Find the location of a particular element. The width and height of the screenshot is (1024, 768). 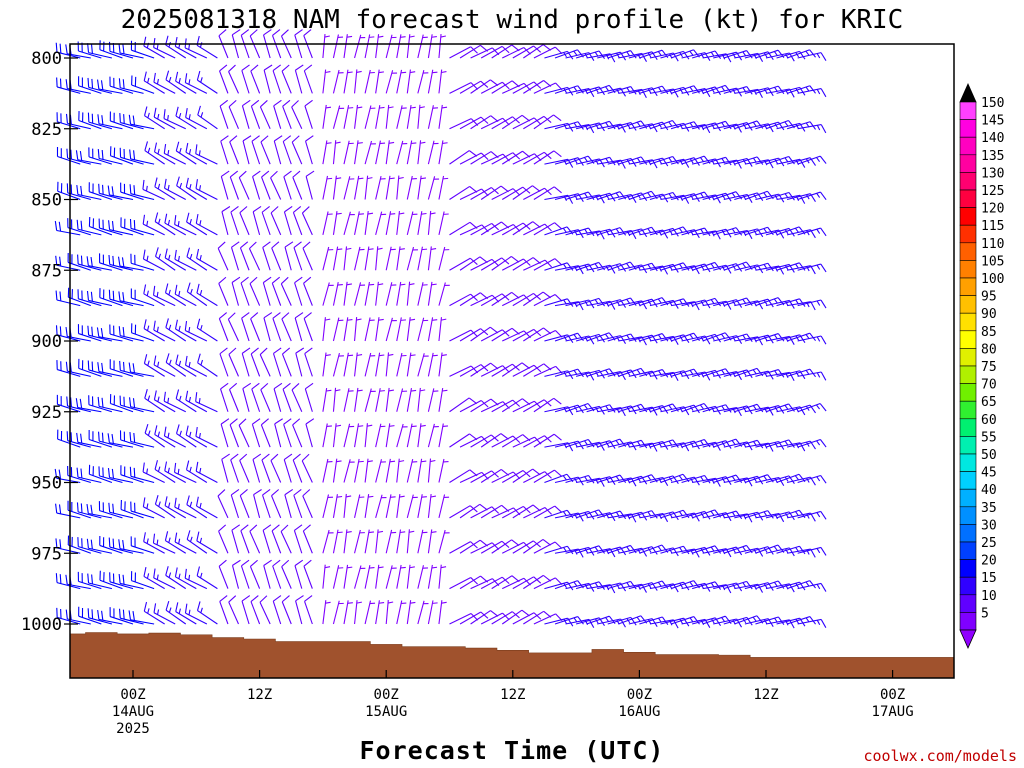

colorbar-label: 120 is located at coordinates (992, 209).